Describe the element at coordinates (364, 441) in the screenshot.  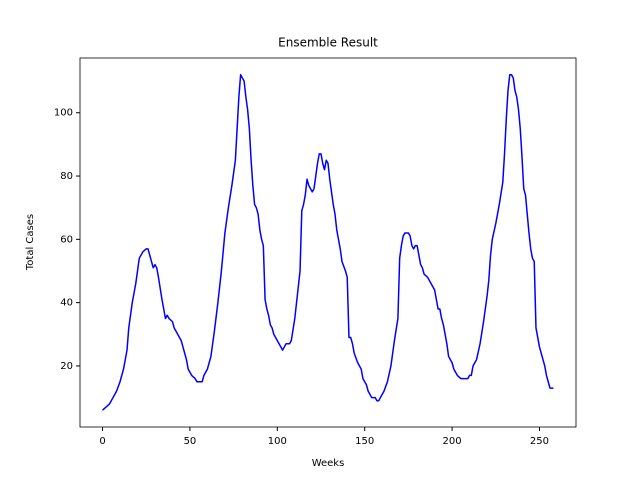
I see `x-tick-label: 150` at that location.